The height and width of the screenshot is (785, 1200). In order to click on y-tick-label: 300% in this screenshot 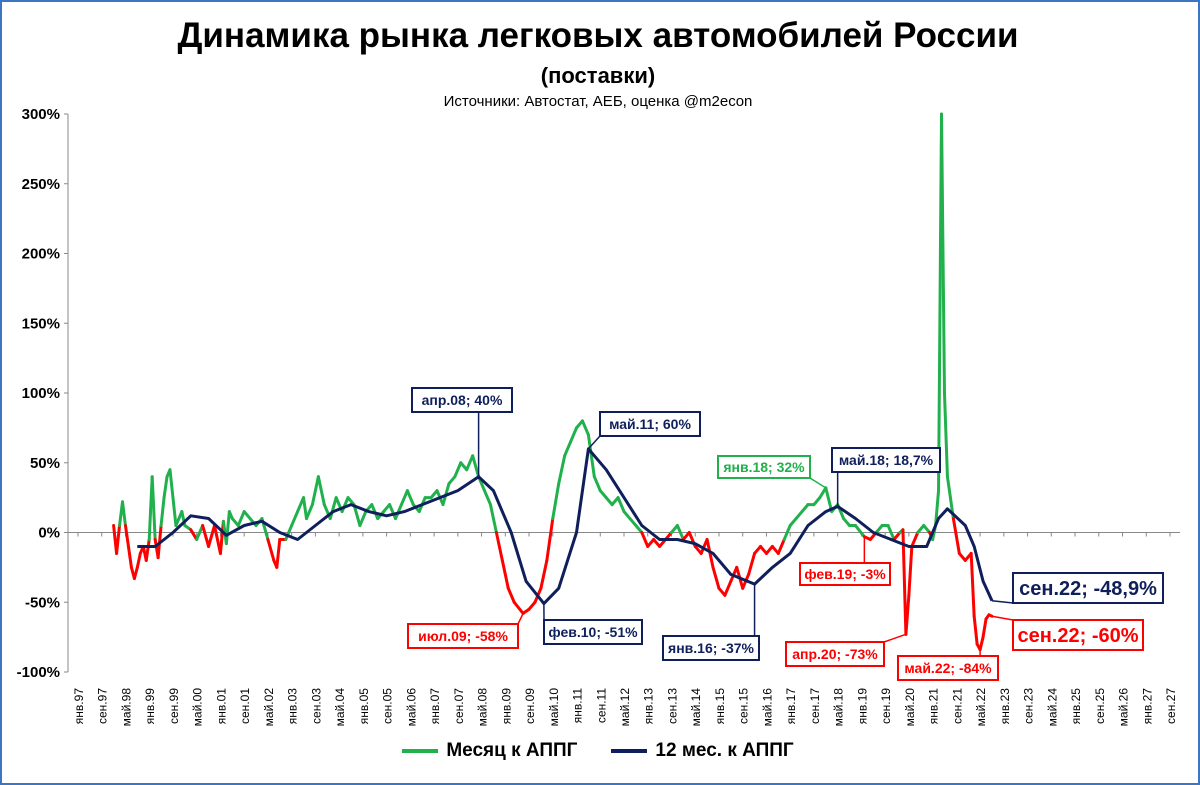, I will do `click(41, 114)`.